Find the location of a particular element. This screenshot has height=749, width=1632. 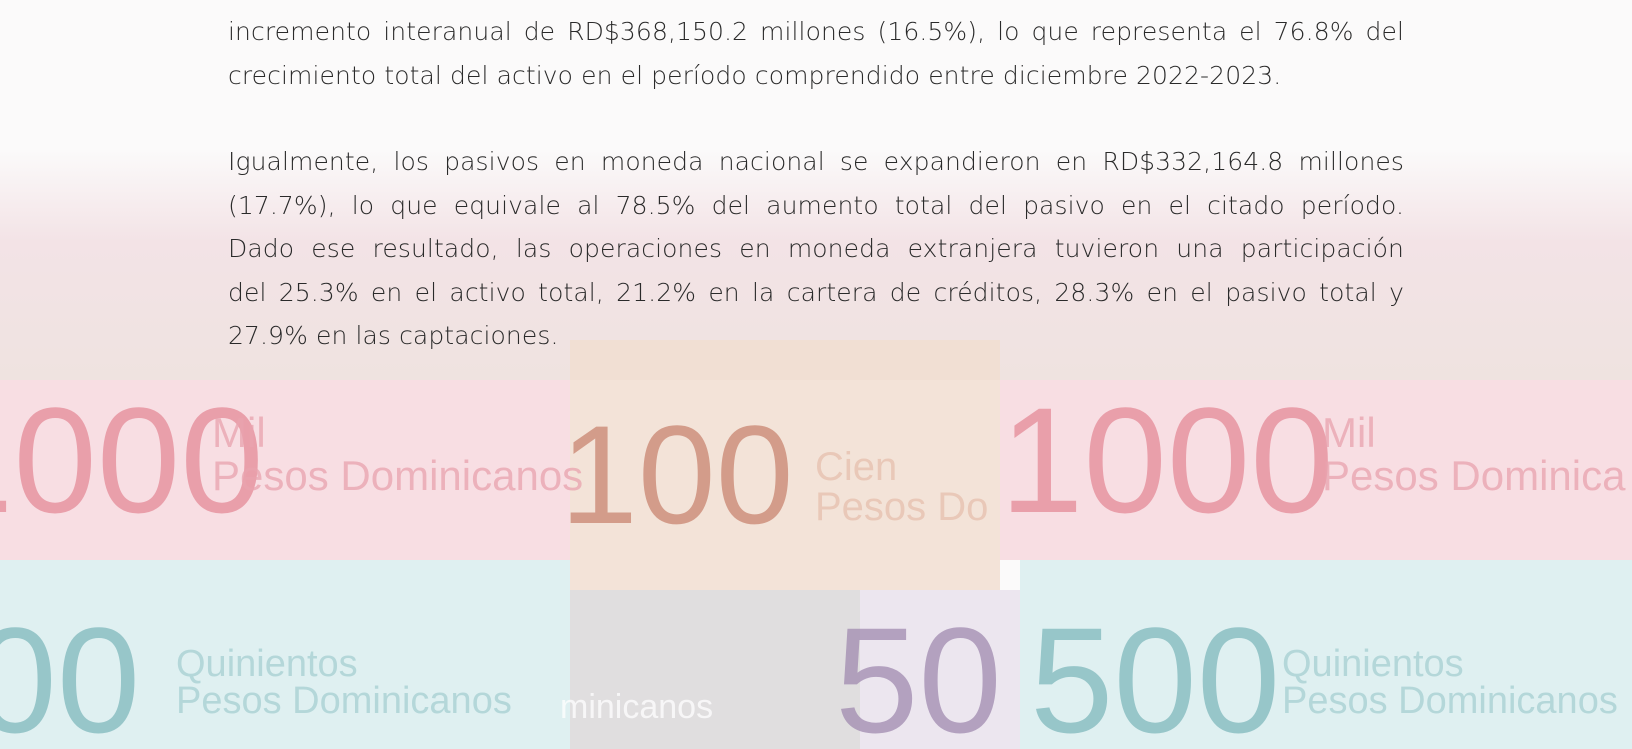

banknote-text: Pesos Dominica is located at coordinates (1474, 475).